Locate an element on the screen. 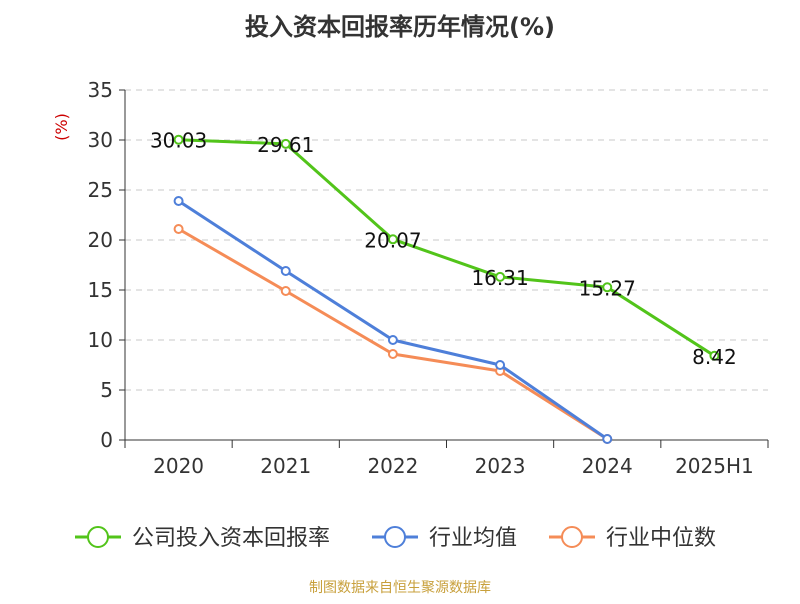  data-label: 30.03 is located at coordinates (178, 141).